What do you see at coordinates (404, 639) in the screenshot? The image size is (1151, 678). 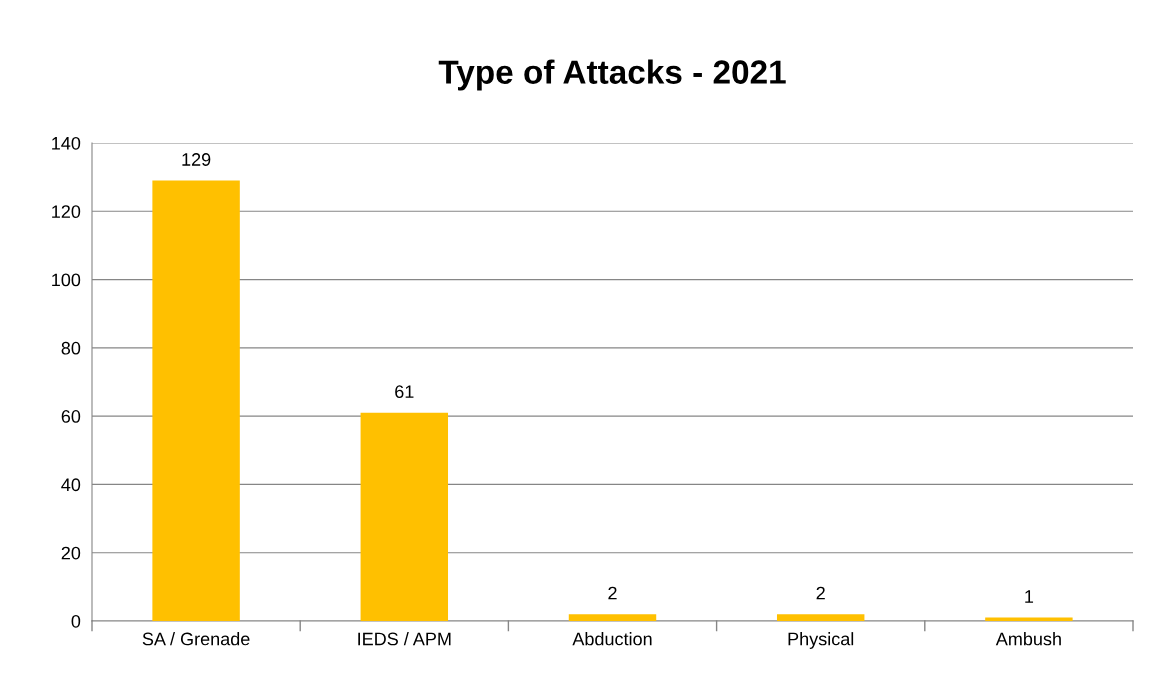 I see `x-tick-label: IEDS / APM` at bounding box center [404, 639].